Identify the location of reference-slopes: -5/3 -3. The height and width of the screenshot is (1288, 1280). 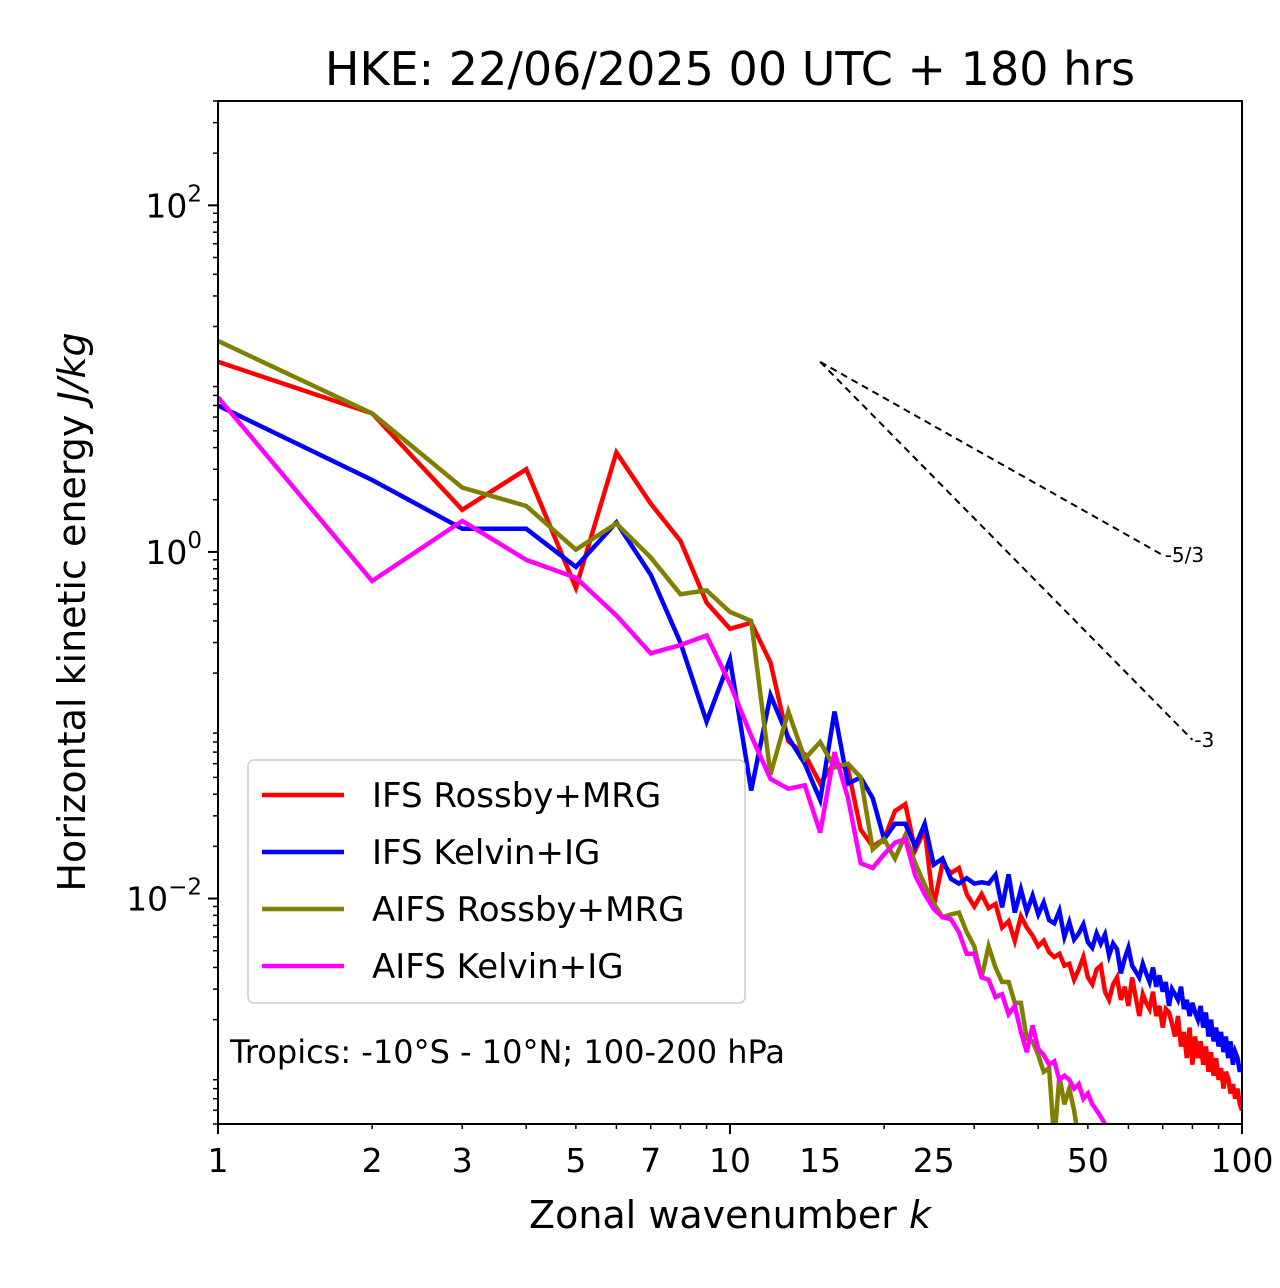
(1016, 556).